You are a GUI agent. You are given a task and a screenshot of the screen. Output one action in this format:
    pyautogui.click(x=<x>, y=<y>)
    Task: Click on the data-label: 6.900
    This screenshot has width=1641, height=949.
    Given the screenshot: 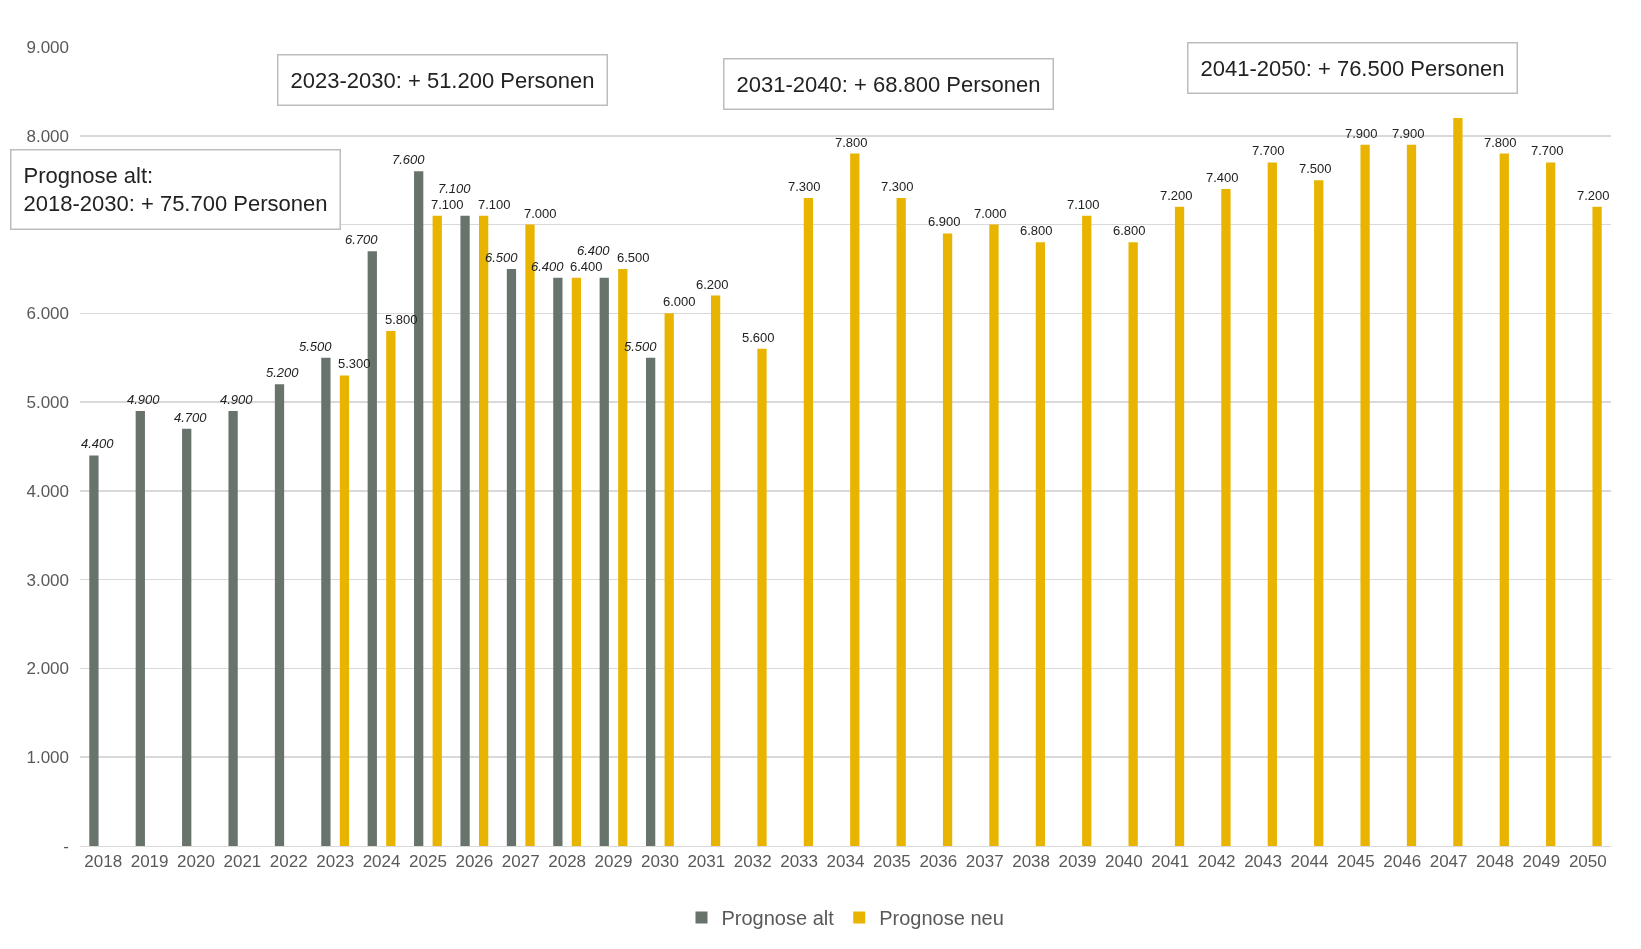 What is the action you would take?
    pyautogui.click(x=944, y=221)
    